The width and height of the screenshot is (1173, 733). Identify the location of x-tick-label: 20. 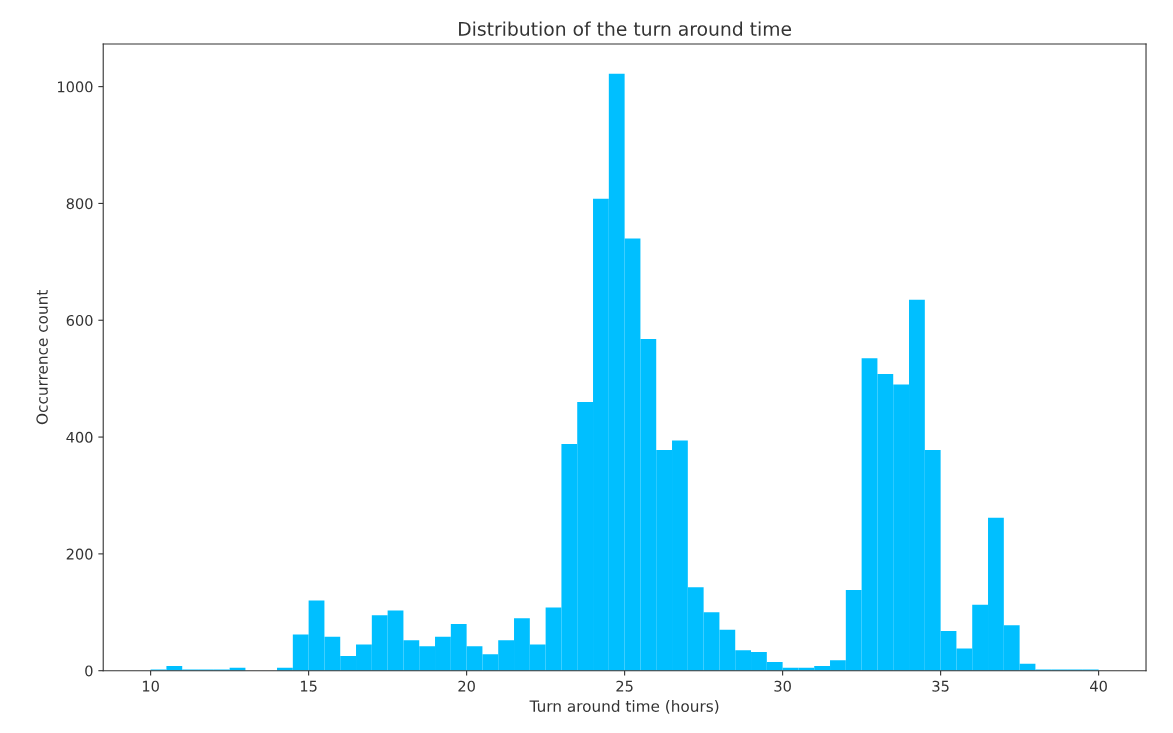
(466, 686).